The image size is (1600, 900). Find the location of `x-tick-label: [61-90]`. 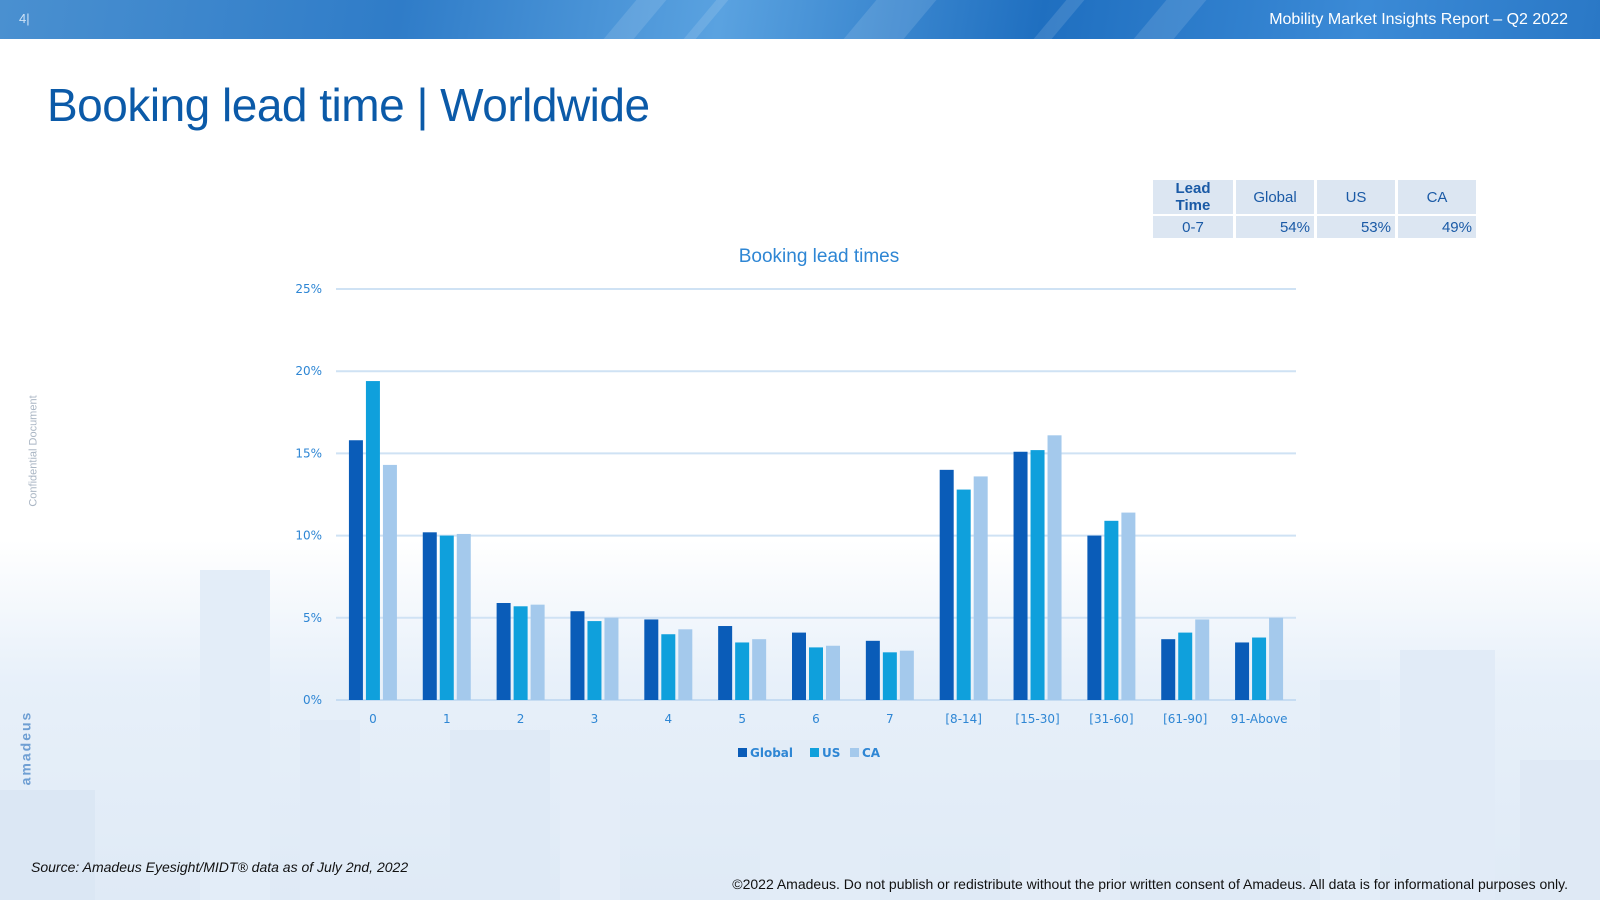

x-tick-label: [61-90] is located at coordinates (1185, 719).